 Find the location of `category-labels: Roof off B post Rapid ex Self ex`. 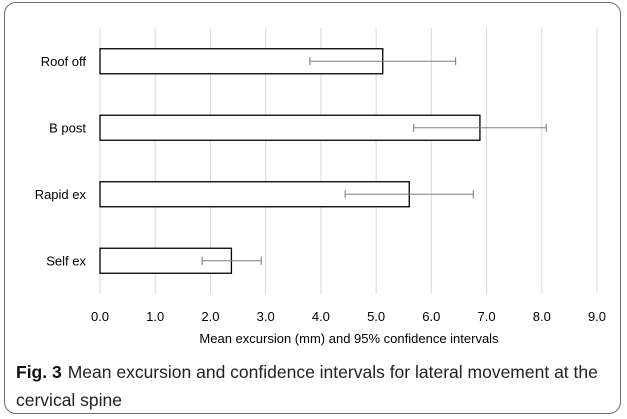

category-labels: Roof off B post Rapid ex Self ex is located at coordinates (61, 161).